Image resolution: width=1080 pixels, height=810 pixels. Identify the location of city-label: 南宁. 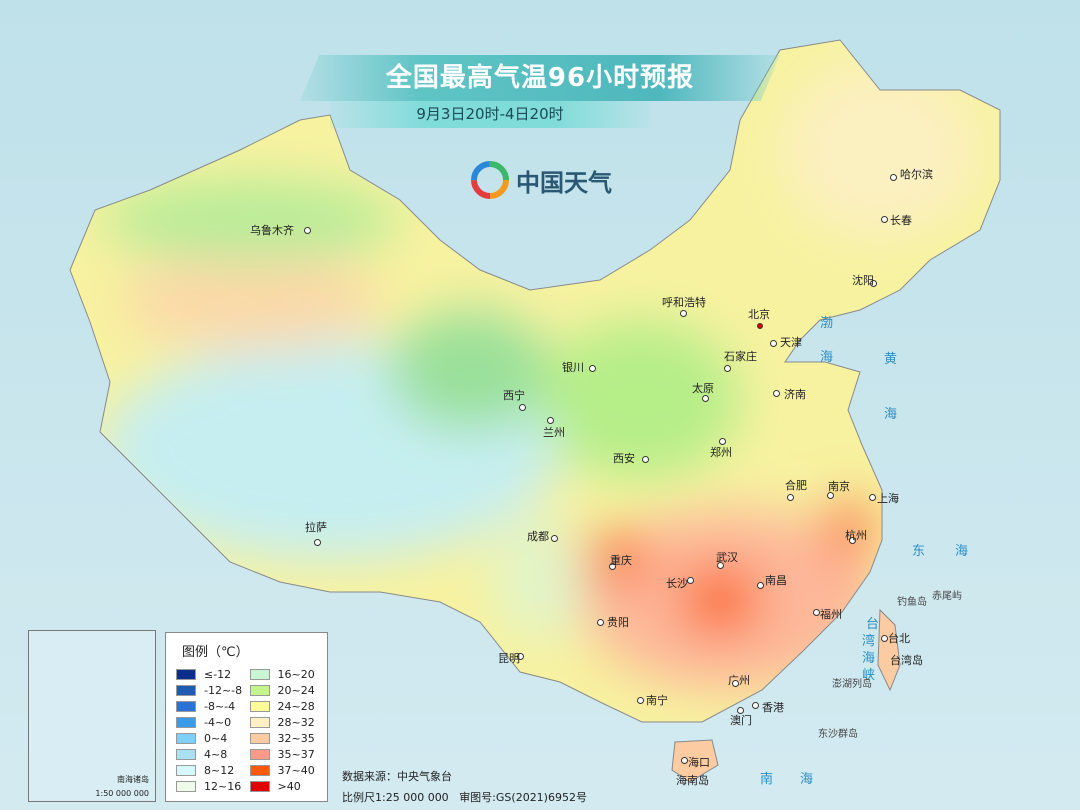
(657, 700).